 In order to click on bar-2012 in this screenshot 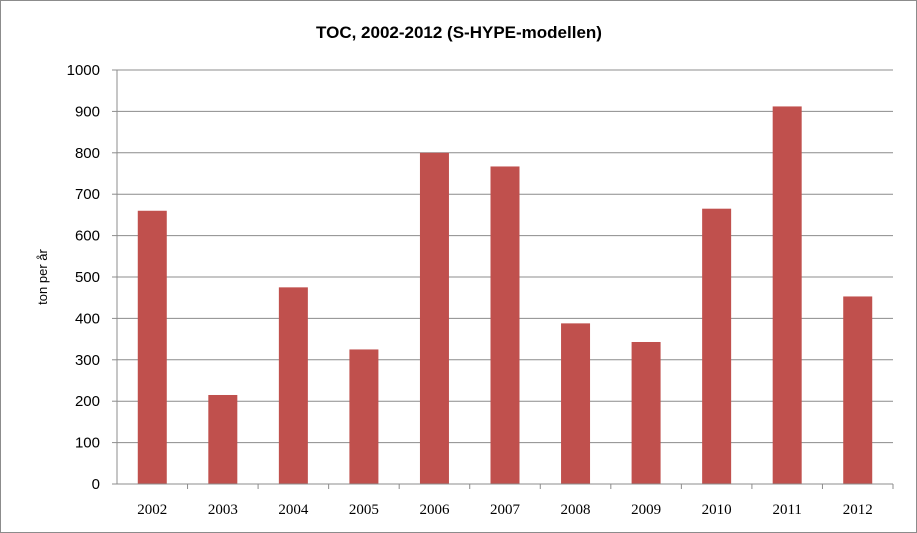, I will do `click(858, 390)`.